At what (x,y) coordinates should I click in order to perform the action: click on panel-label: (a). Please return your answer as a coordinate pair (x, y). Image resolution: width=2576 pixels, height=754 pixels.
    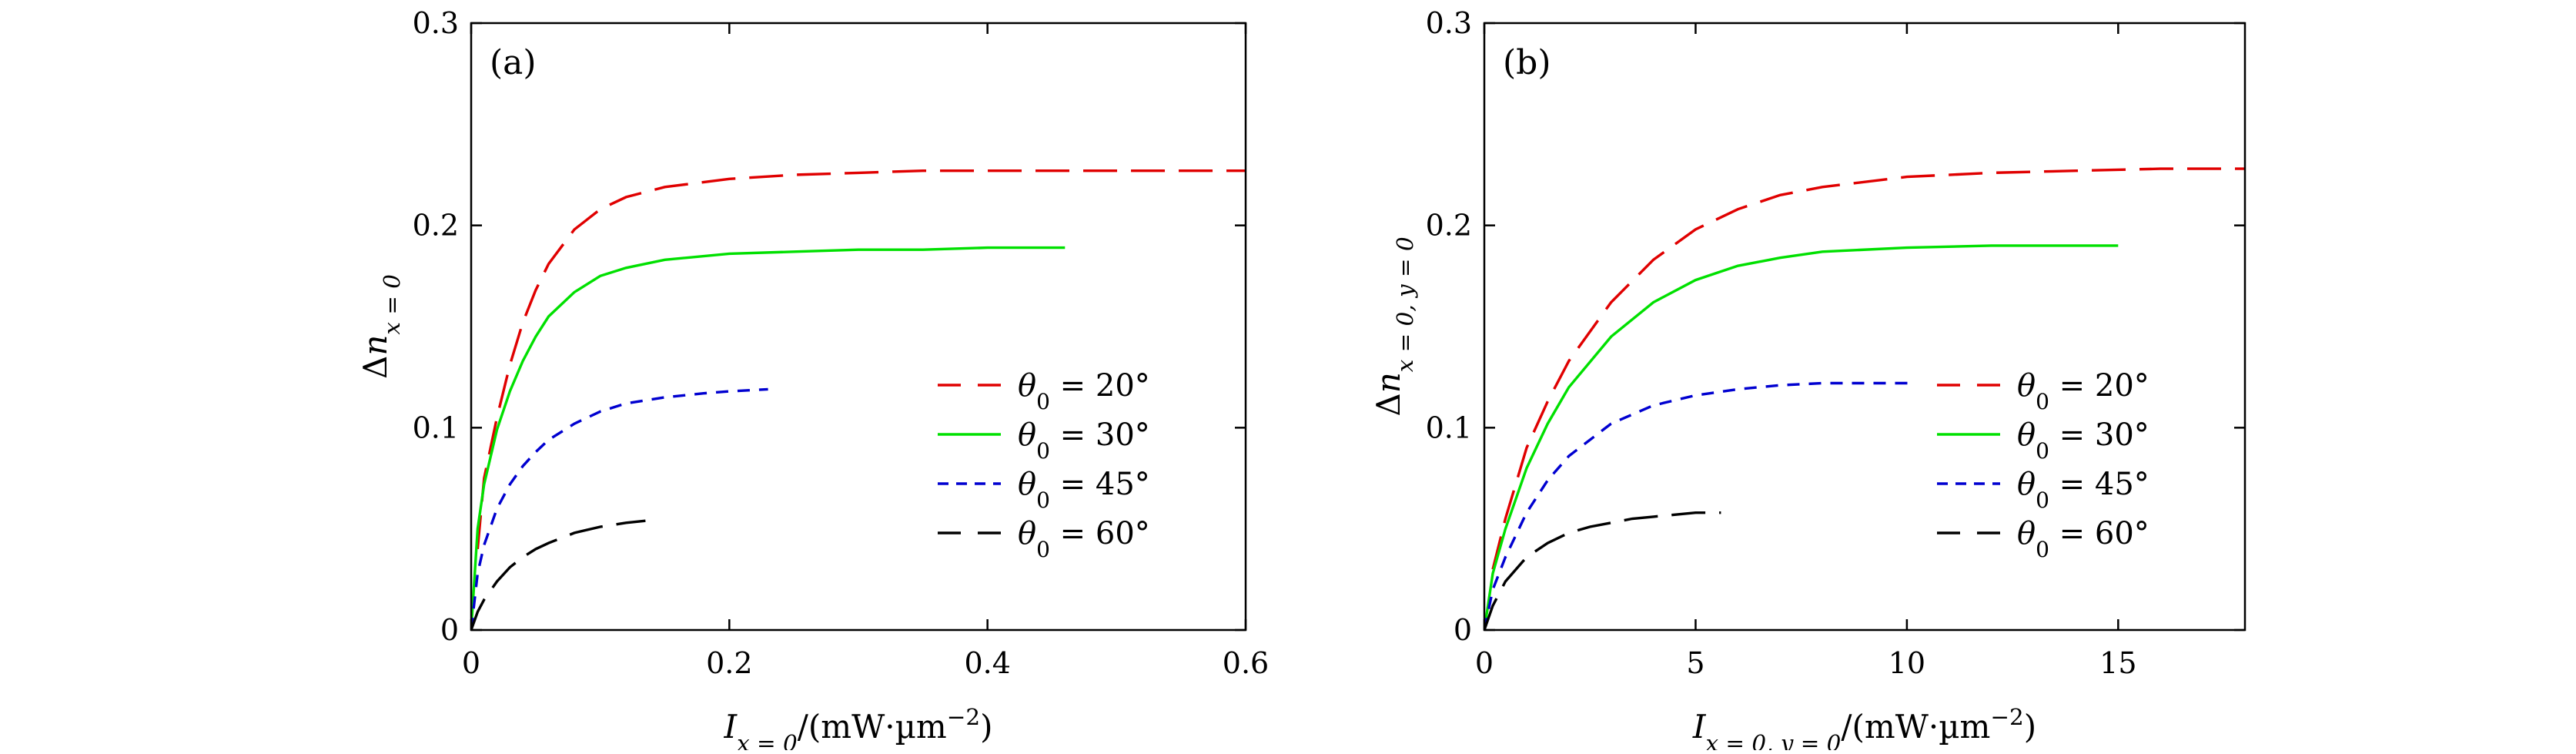
    Looking at the image, I should click on (513, 62).